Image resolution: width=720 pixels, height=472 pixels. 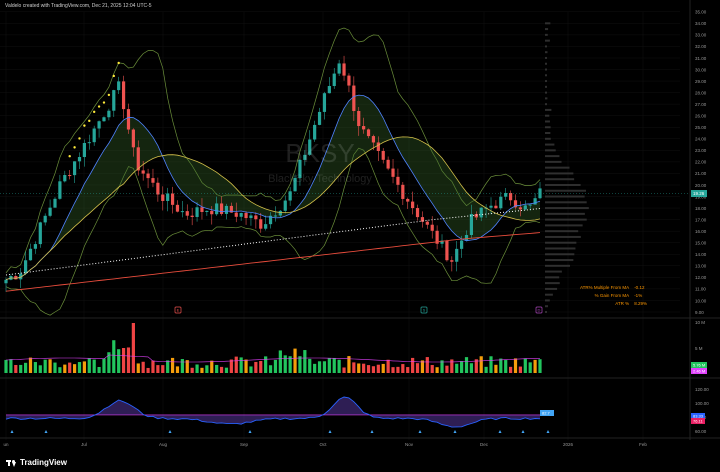 I want to click on event-marker, so click(x=178, y=310).